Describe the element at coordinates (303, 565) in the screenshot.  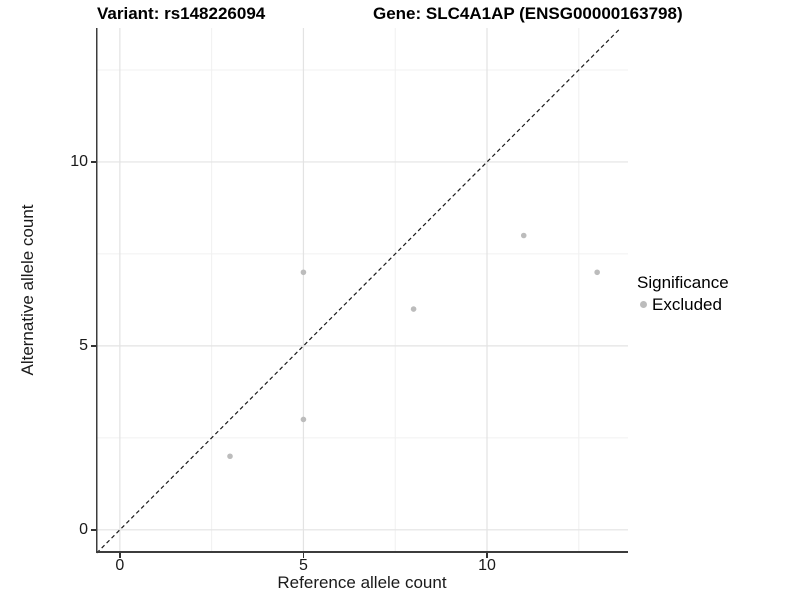
I see `x-tick-label: 5` at that location.